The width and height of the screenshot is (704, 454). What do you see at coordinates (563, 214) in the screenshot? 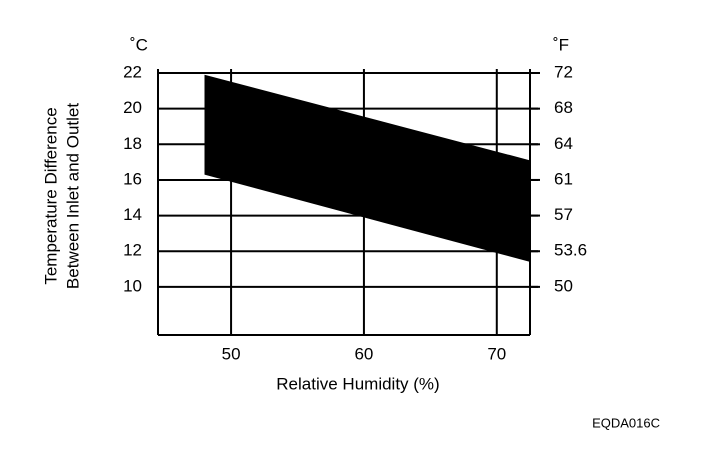
I see `y2-tick-label: 57` at bounding box center [563, 214].